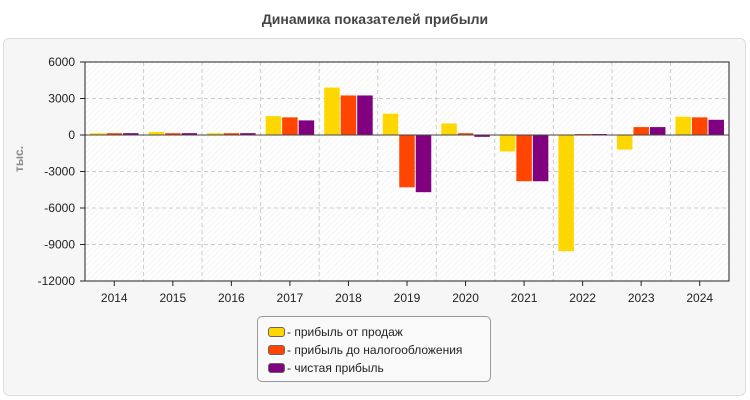  I want to click on y-tick-label: -3000, so click(59, 172).